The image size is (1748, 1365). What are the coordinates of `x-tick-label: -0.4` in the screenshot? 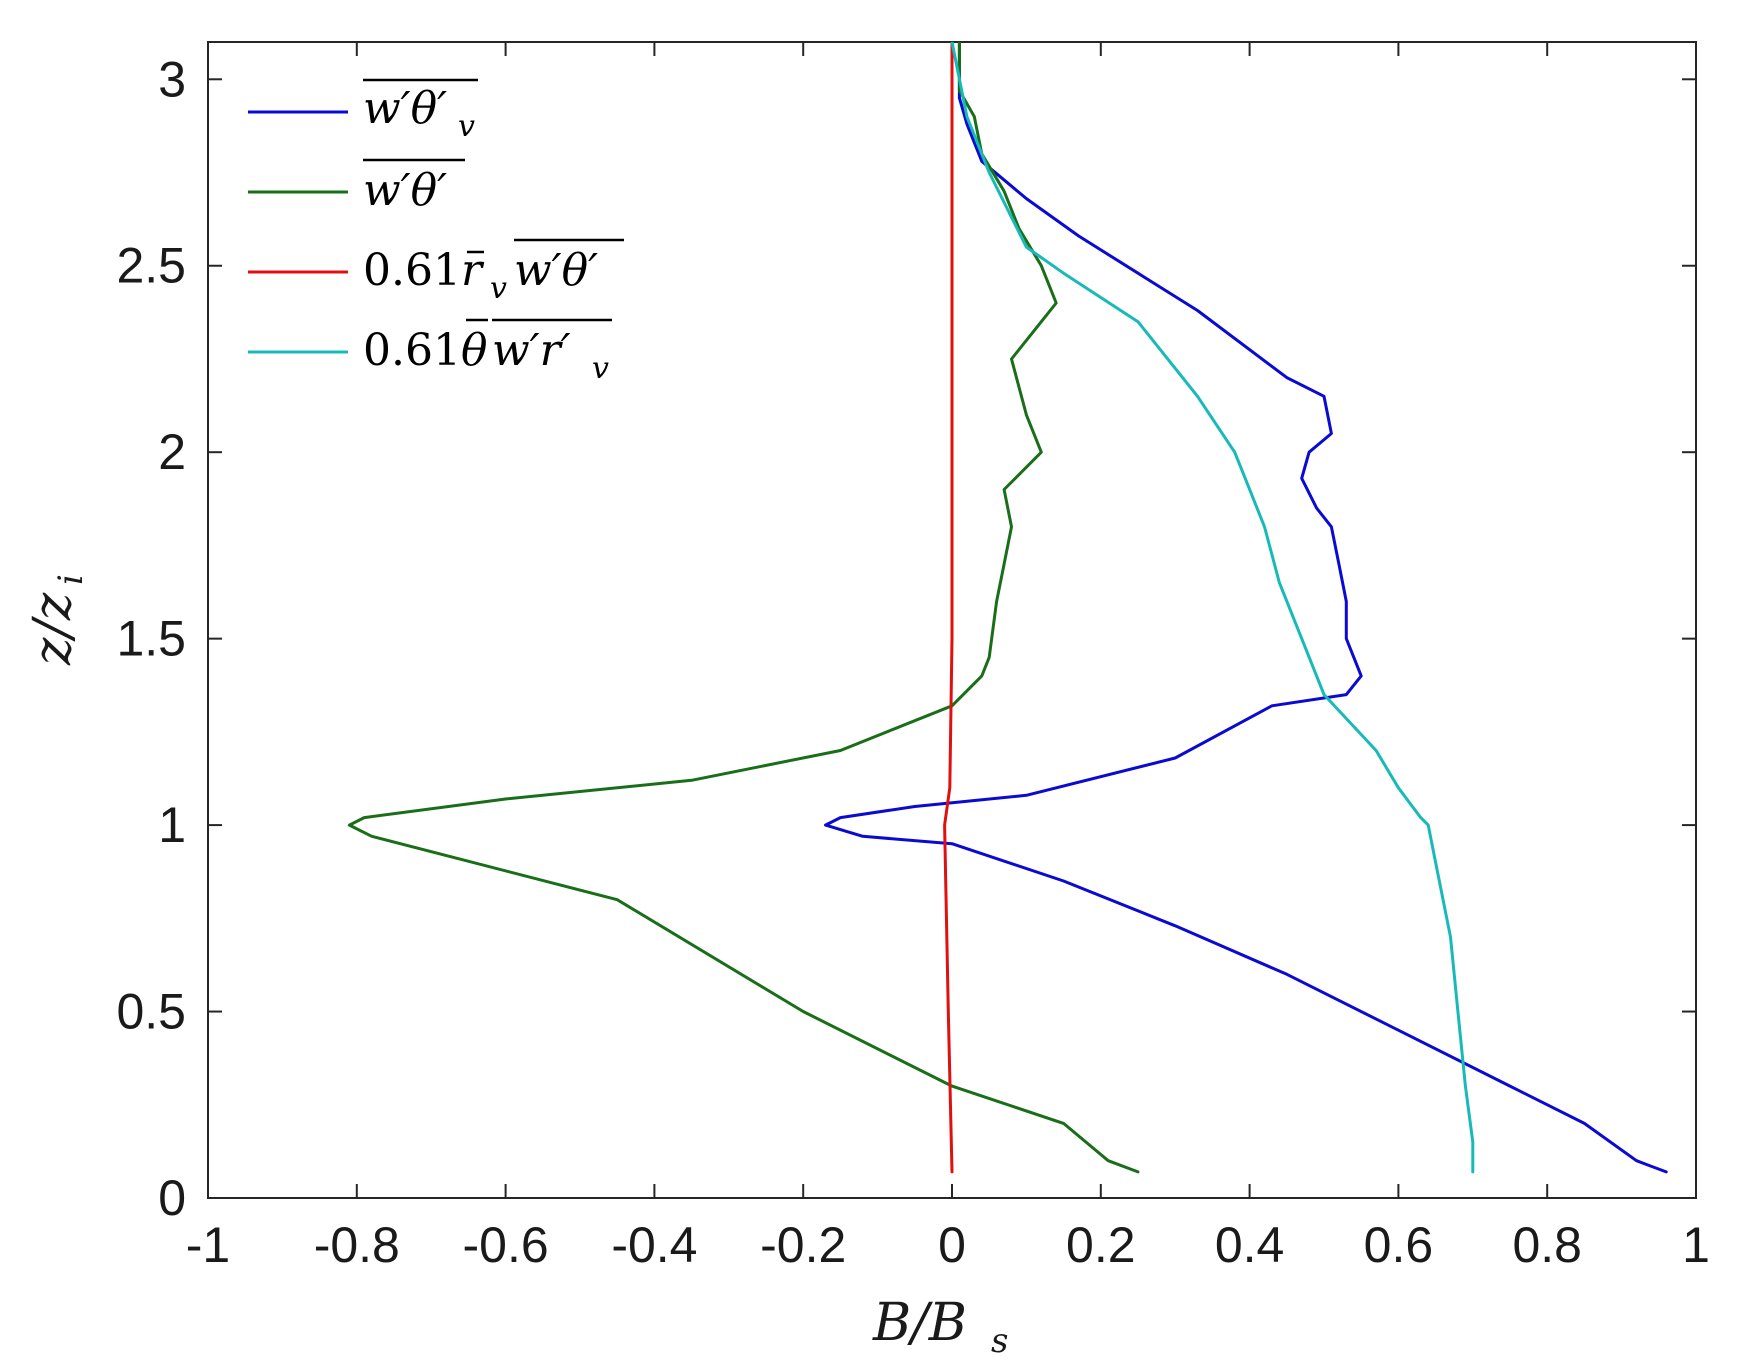 It's located at (654, 1245).